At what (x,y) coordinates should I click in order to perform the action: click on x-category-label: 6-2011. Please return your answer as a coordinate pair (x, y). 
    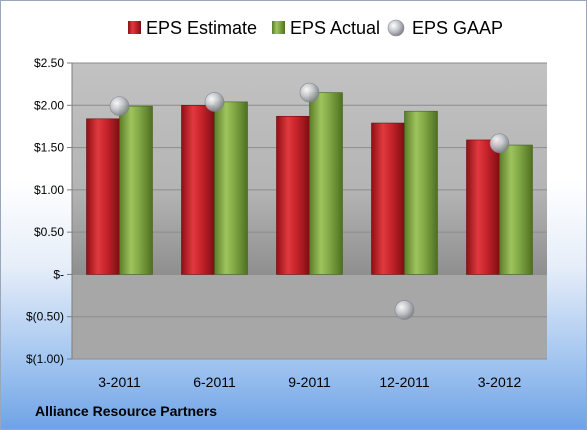
    Looking at the image, I should click on (214, 382).